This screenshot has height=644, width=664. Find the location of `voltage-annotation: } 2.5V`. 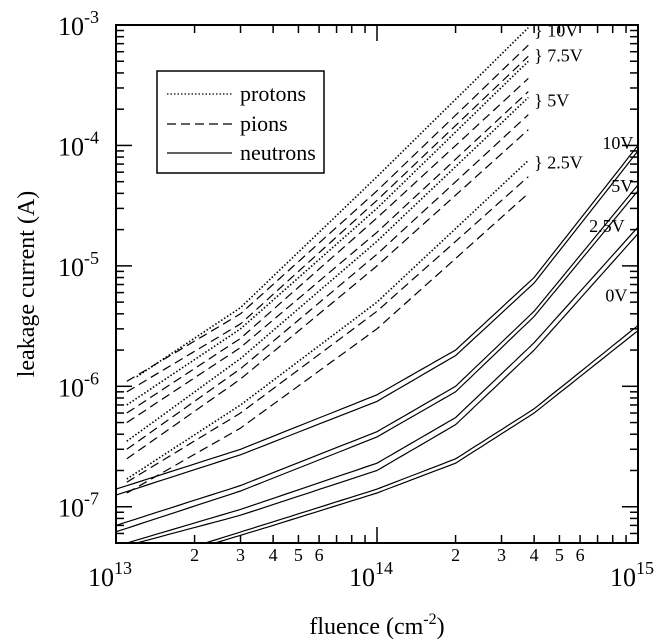

voltage-annotation: } 2.5V is located at coordinates (558, 163).